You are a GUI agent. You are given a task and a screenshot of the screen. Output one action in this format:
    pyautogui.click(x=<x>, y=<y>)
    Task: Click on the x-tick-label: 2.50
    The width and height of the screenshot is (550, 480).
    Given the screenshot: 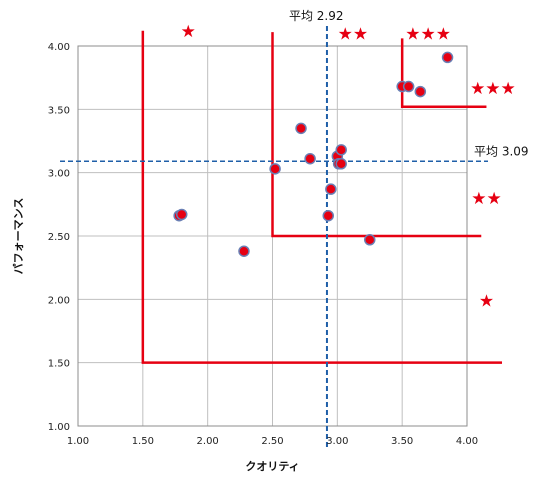 What is the action you would take?
    pyautogui.click(x=272, y=441)
    